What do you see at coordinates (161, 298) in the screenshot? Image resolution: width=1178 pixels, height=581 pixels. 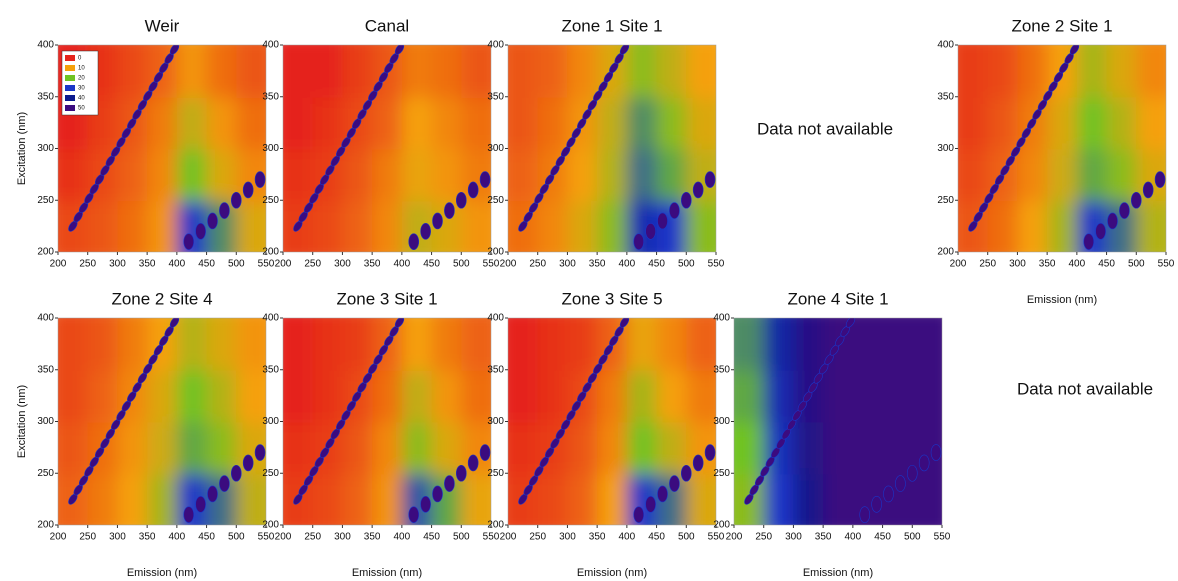 I see `chart-title: Zone 2 Site 4` at bounding box center [161, 298].